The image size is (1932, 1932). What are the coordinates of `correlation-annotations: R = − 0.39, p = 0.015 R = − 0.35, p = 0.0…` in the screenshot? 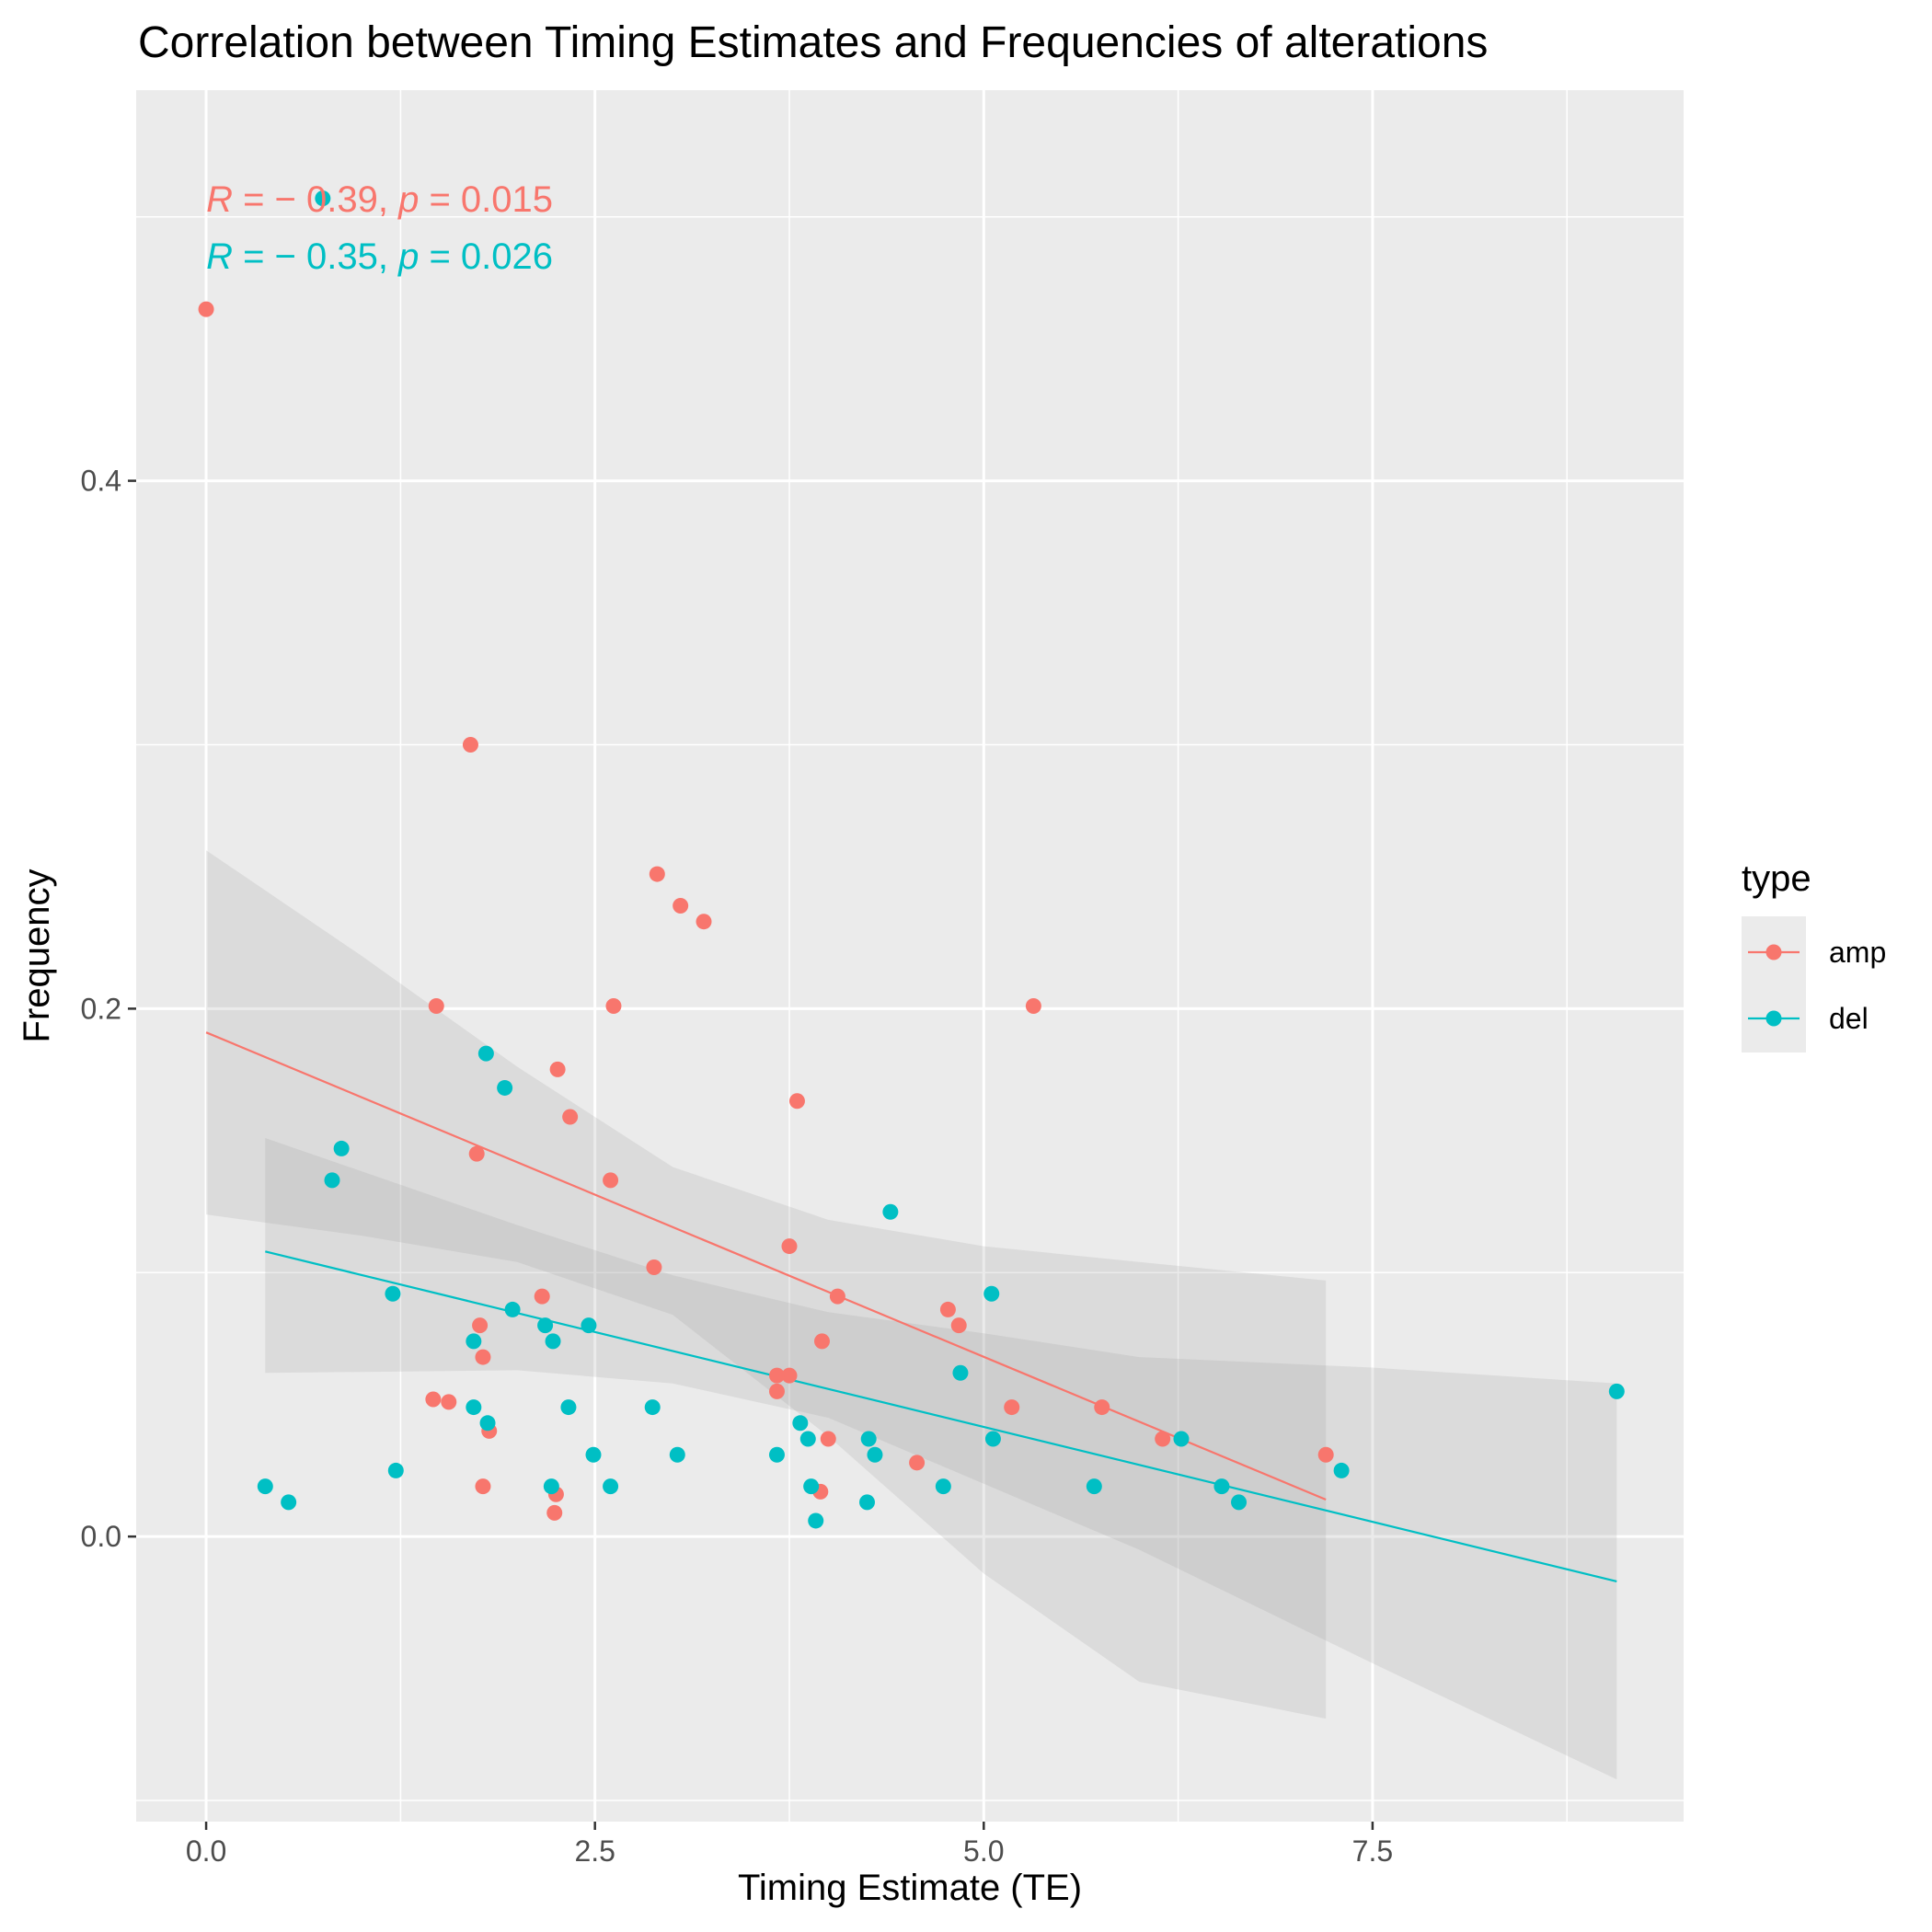 It's located at (379, 228).